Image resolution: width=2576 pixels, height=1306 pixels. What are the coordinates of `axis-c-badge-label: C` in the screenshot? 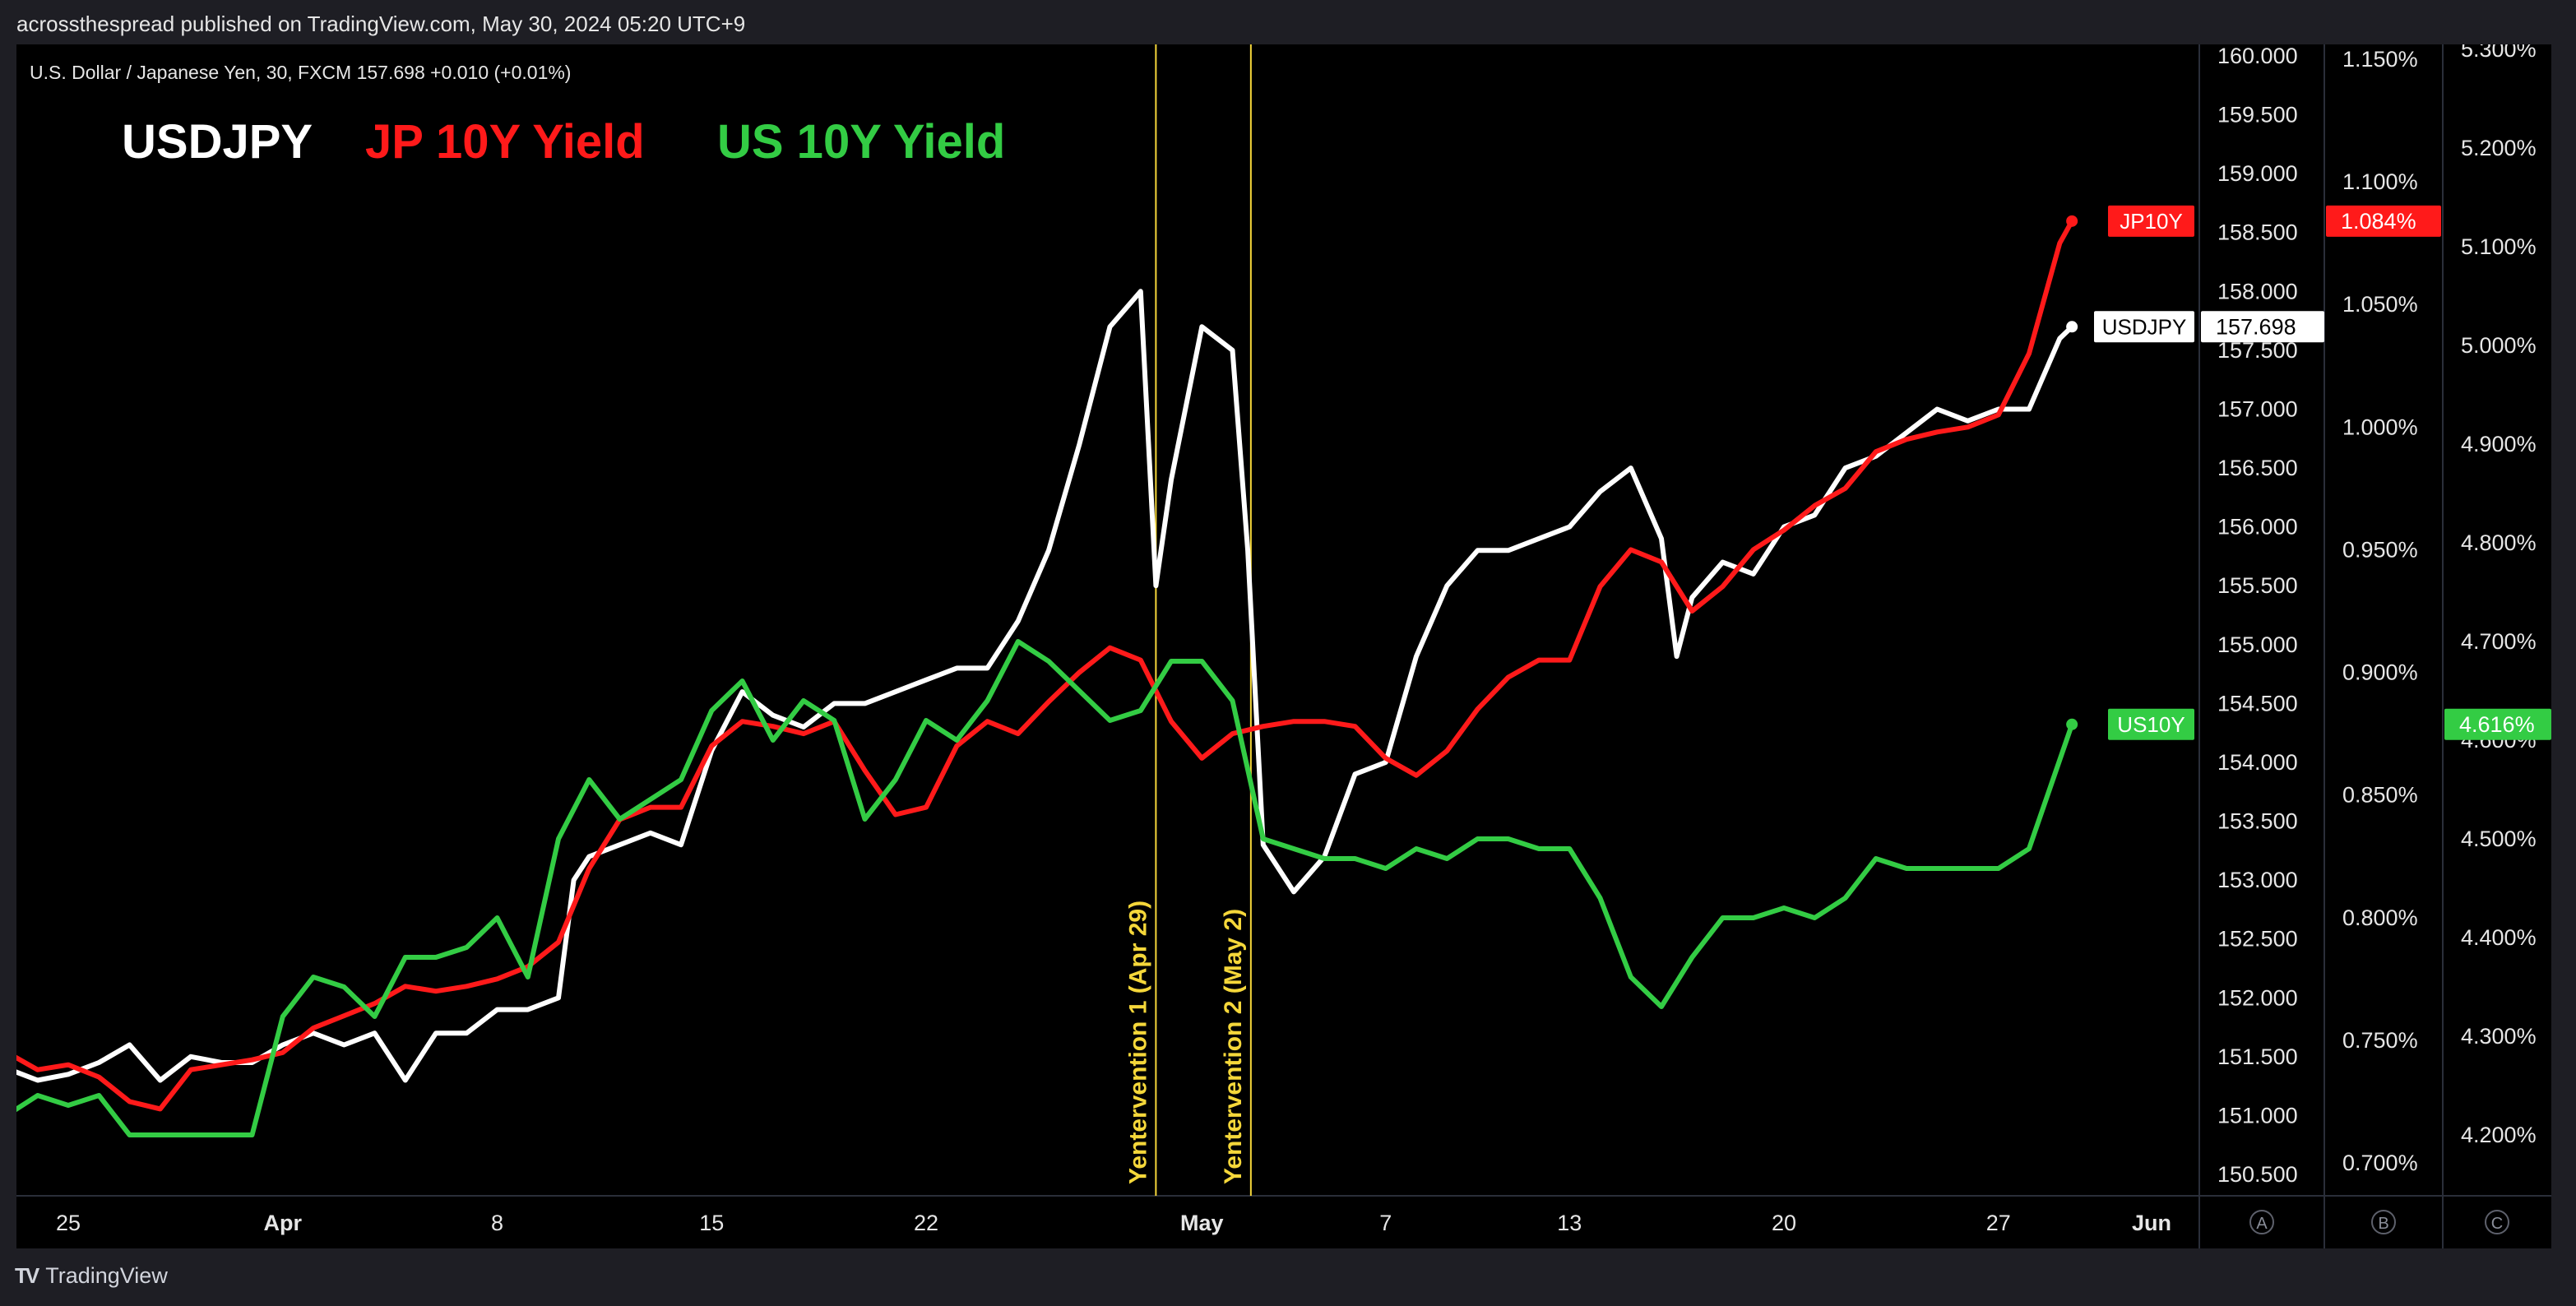 It's located at (2497, 1224).